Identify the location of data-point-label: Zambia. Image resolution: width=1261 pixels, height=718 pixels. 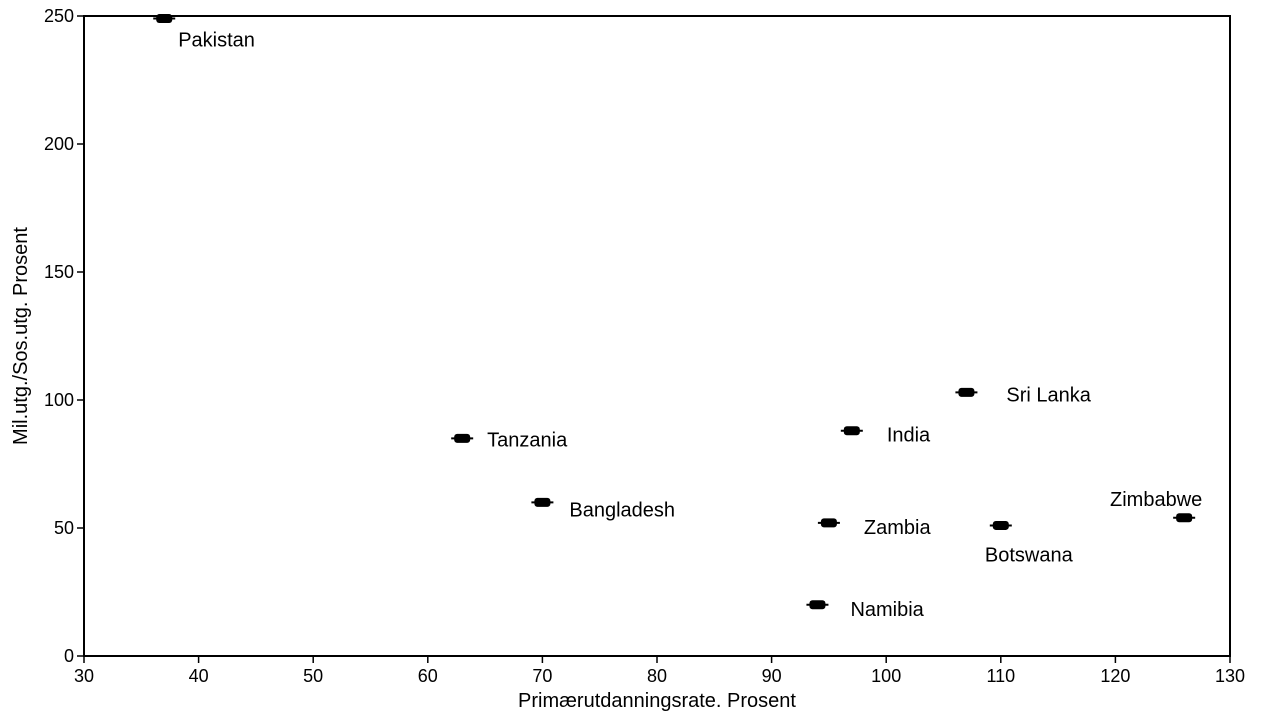
(898, 528).